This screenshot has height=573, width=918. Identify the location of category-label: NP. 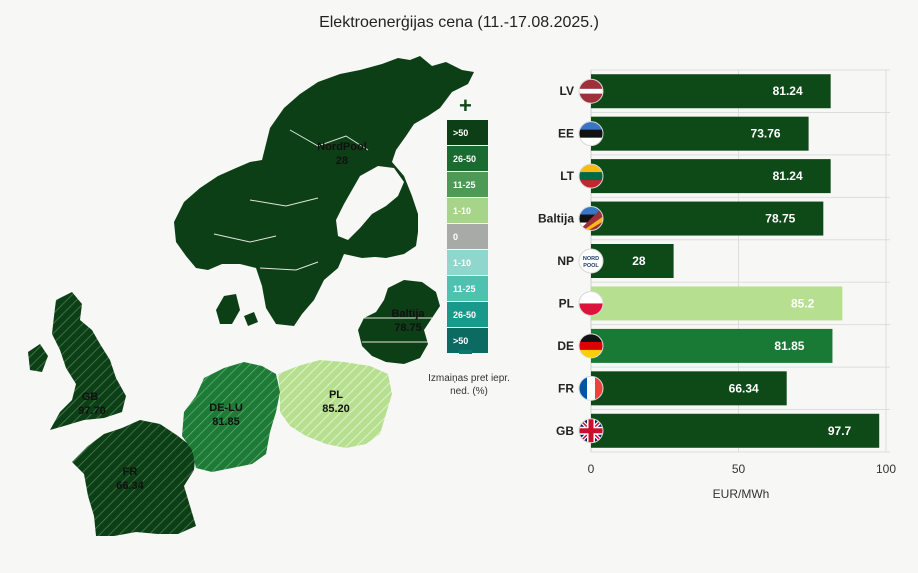
(565, 261).